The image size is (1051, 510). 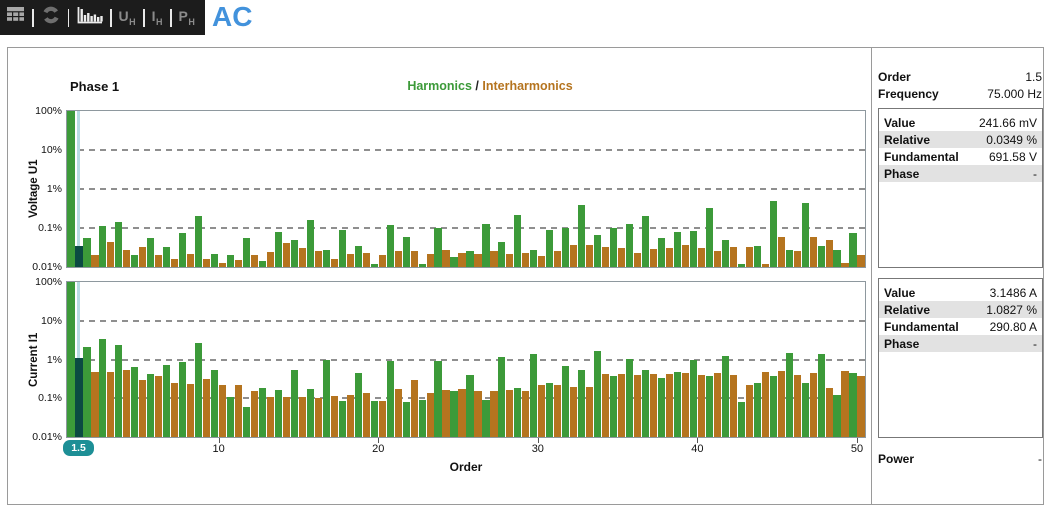 I want to click on power-harmonics-button: PH, so click(x=187, y=17).